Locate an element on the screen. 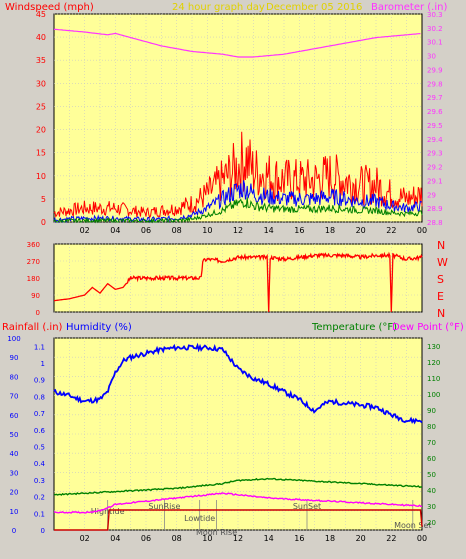  wind-y-tick-label: 15 is located at coordinates (41, 153).